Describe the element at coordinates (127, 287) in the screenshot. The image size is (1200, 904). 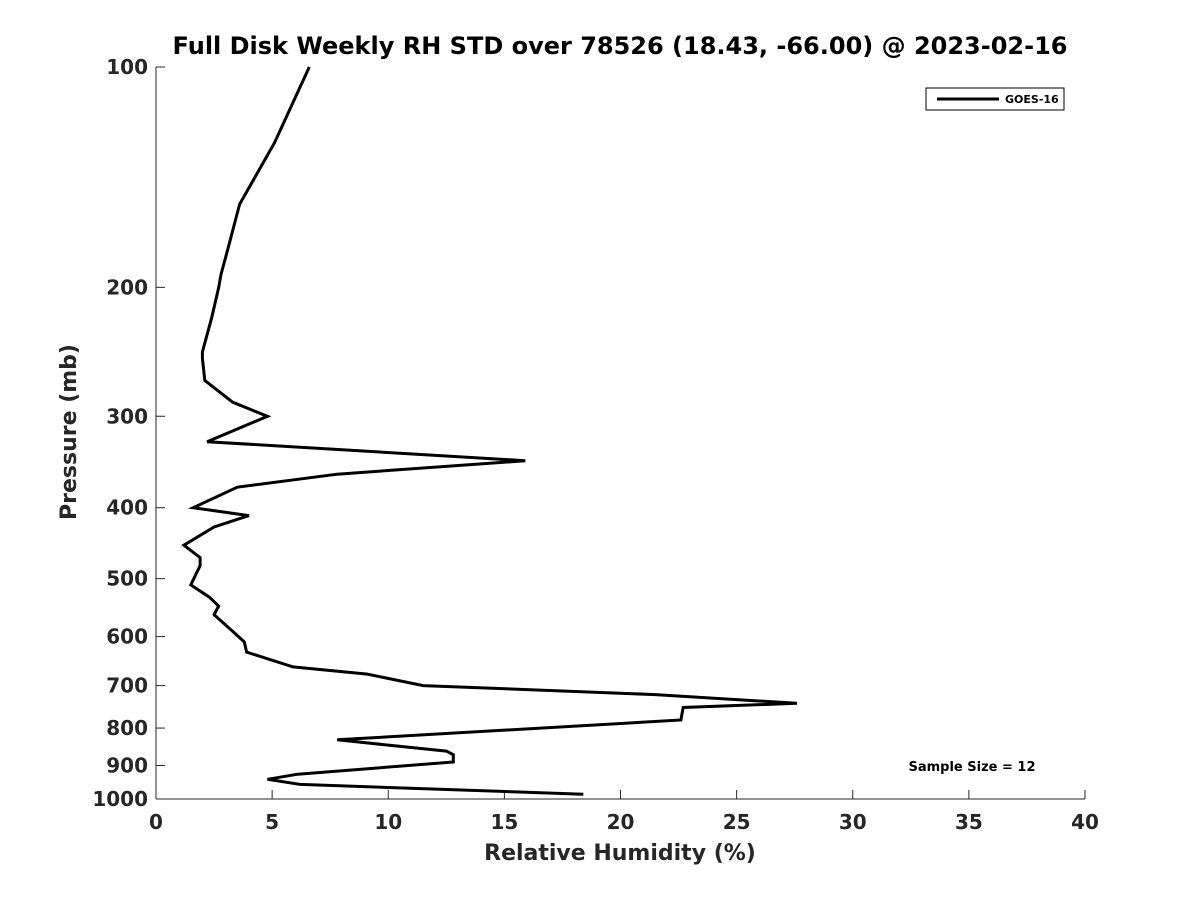
I see `y-tick-label: 200` at that location.